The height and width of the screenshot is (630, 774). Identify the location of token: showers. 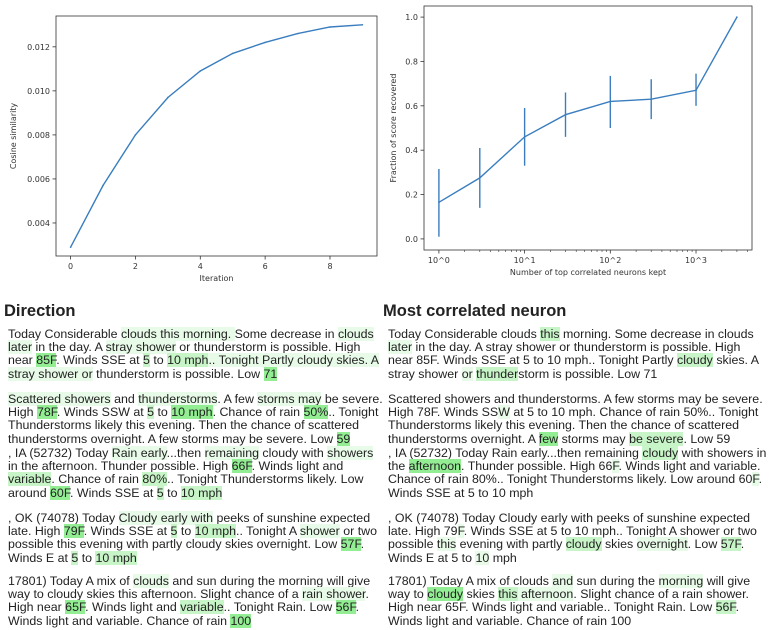
(350, 453).